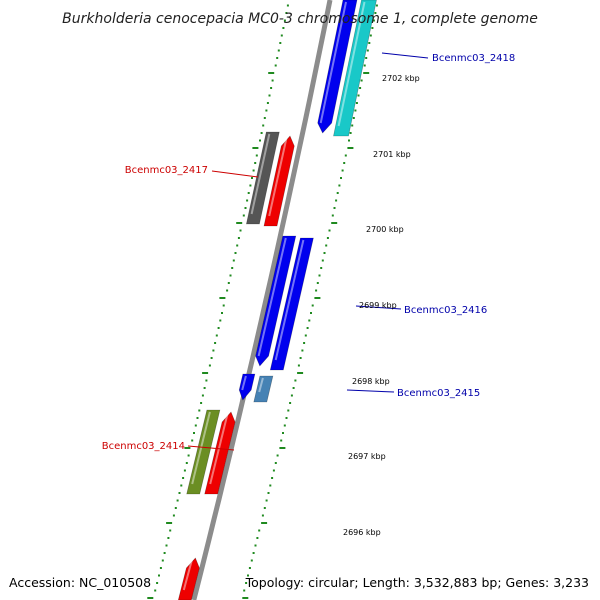 The image size is (600, 600). I want to click on gene-arrow-2417-red, so click(279, 181).